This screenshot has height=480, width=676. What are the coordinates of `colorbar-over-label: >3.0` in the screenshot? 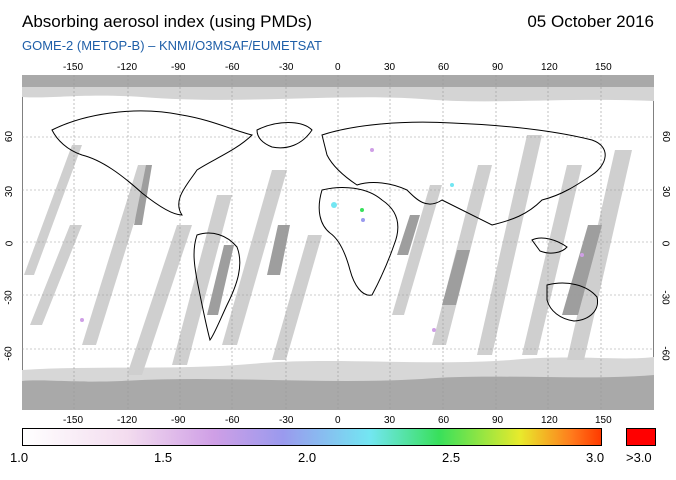 It's located at (639, 457).